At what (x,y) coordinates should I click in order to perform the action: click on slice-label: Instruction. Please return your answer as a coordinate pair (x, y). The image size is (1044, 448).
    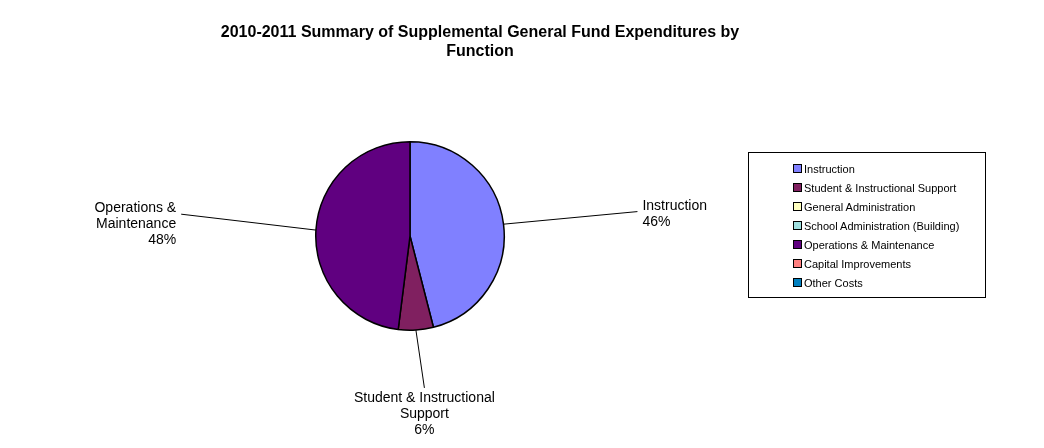
    Looking at the image, I should click on (675, 204).